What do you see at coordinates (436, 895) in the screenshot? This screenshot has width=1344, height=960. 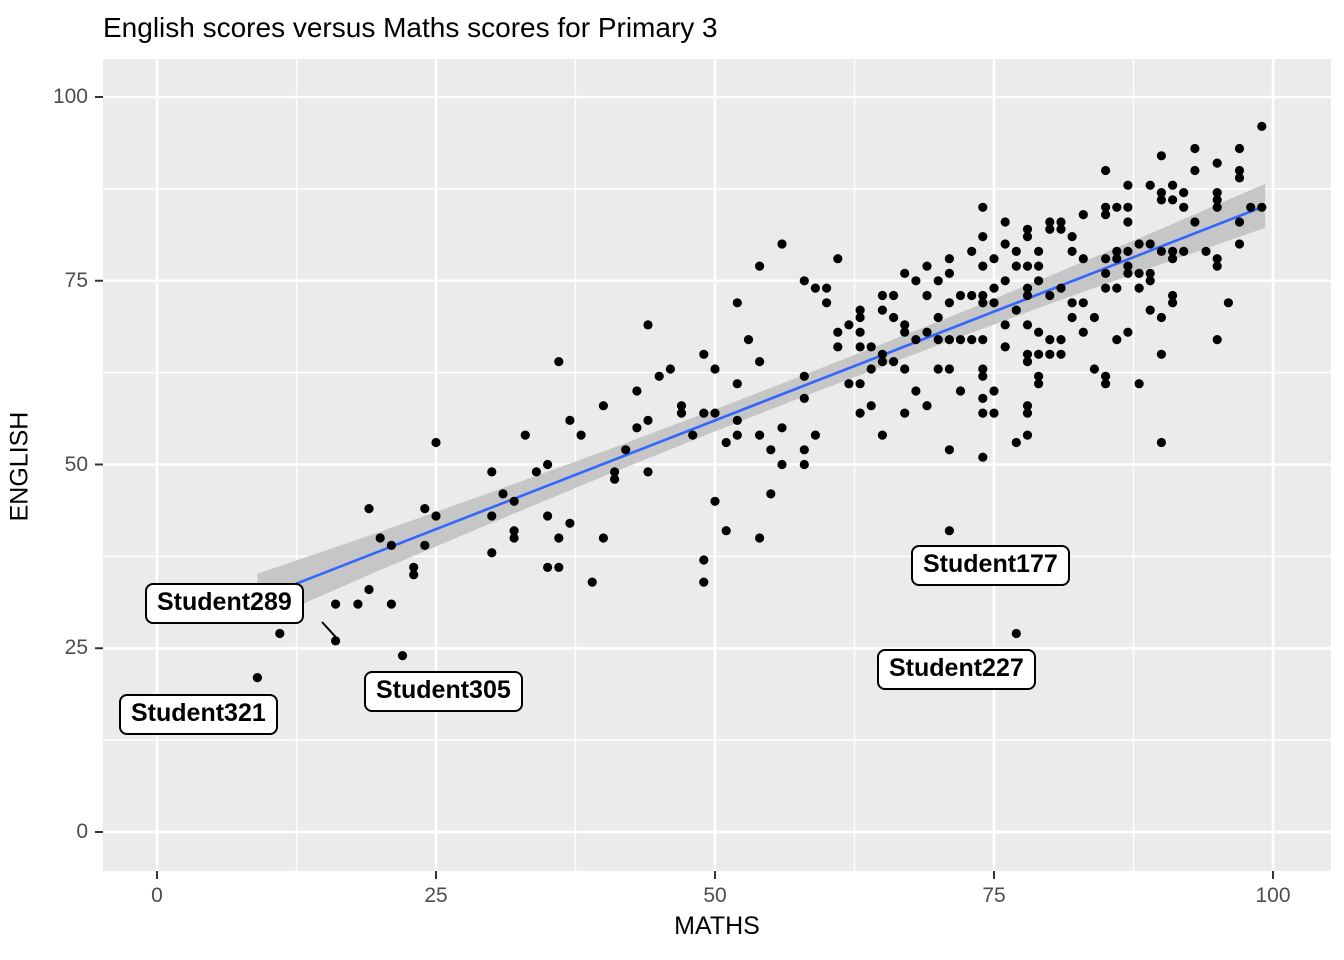 I see `x-tick-label: 25` at bounding box center [436, 895].